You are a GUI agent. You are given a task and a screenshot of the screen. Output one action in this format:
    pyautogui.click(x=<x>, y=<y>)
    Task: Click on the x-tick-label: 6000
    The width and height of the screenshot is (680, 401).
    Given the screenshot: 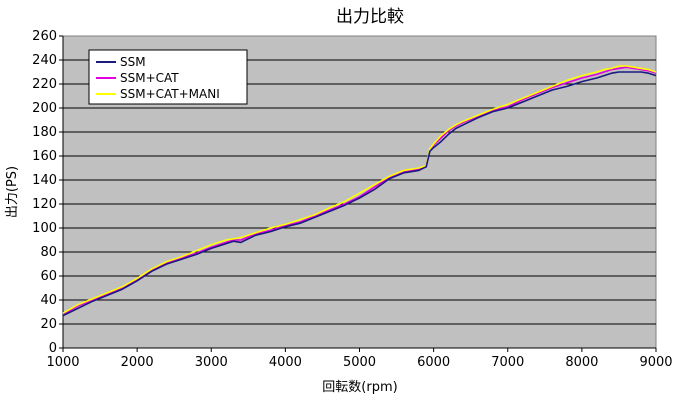 What is the action you would take?
    pyautogui.click(x=433, y=362)
    